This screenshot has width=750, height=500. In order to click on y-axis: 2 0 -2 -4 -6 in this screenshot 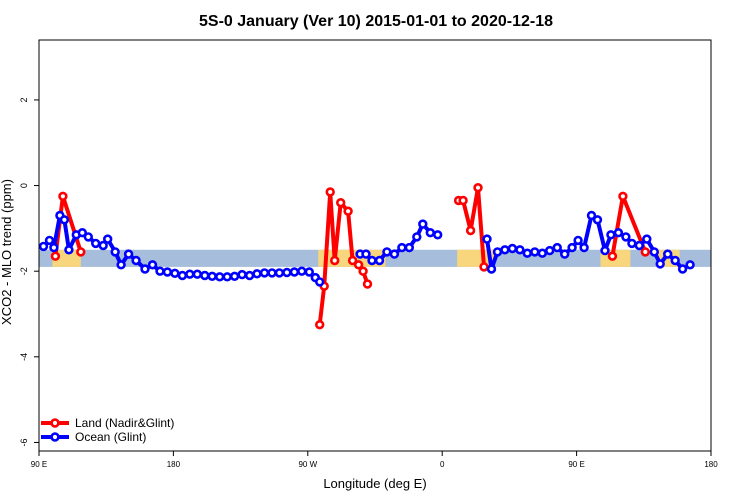, I will do `click(29, 271)`.